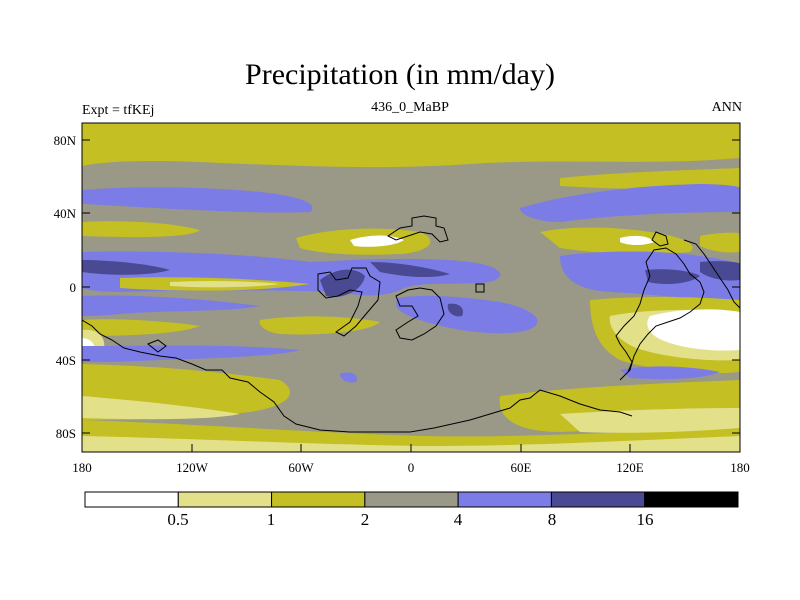  I want to click on lat-label: 80S, so click(66, 433).